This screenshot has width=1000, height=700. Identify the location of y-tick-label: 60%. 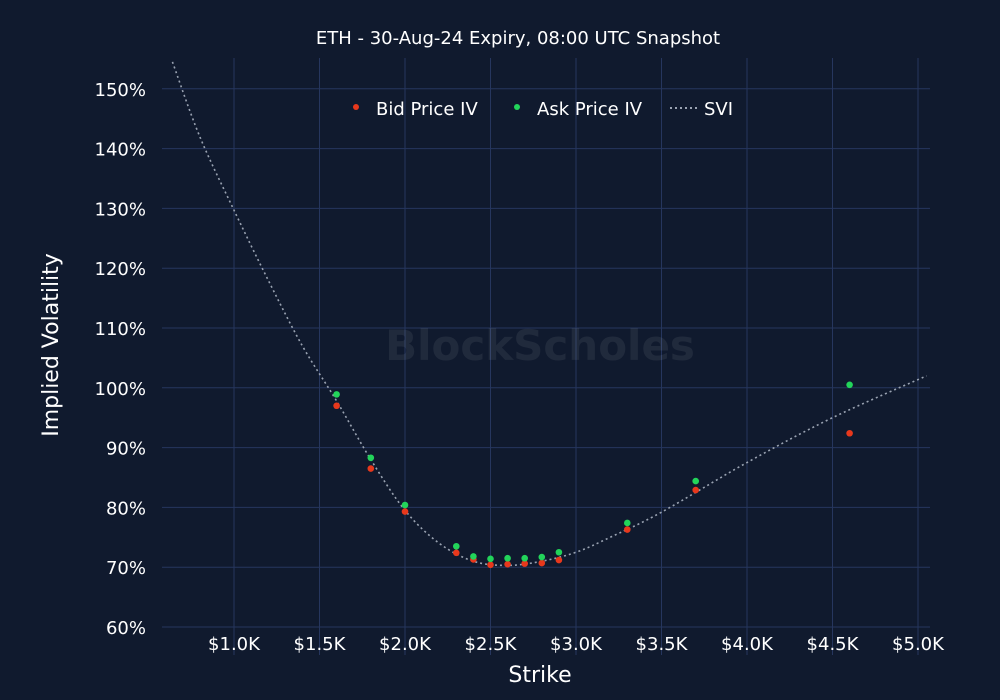
(126, 628).